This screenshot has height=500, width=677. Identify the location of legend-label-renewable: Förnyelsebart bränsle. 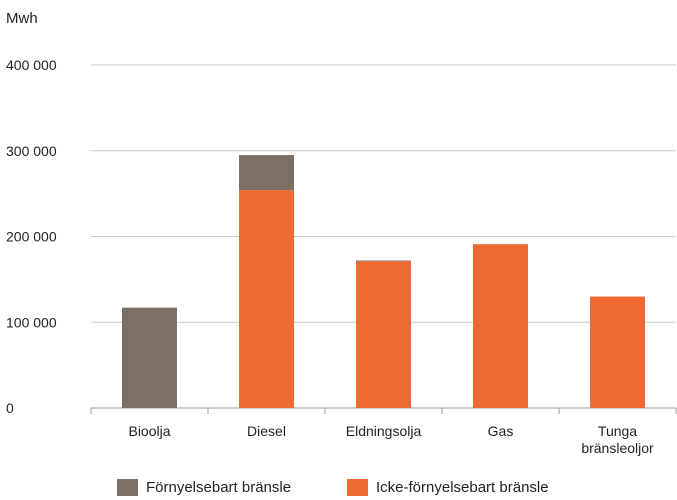
(219, 487).